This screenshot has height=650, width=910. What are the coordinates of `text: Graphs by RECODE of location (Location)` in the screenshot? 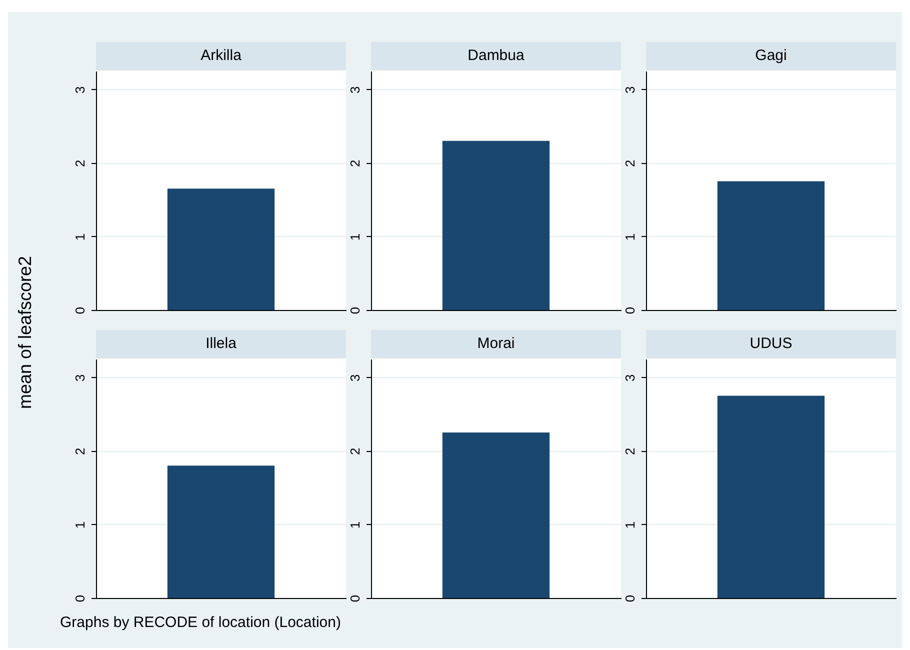 It's located at (200, 622).